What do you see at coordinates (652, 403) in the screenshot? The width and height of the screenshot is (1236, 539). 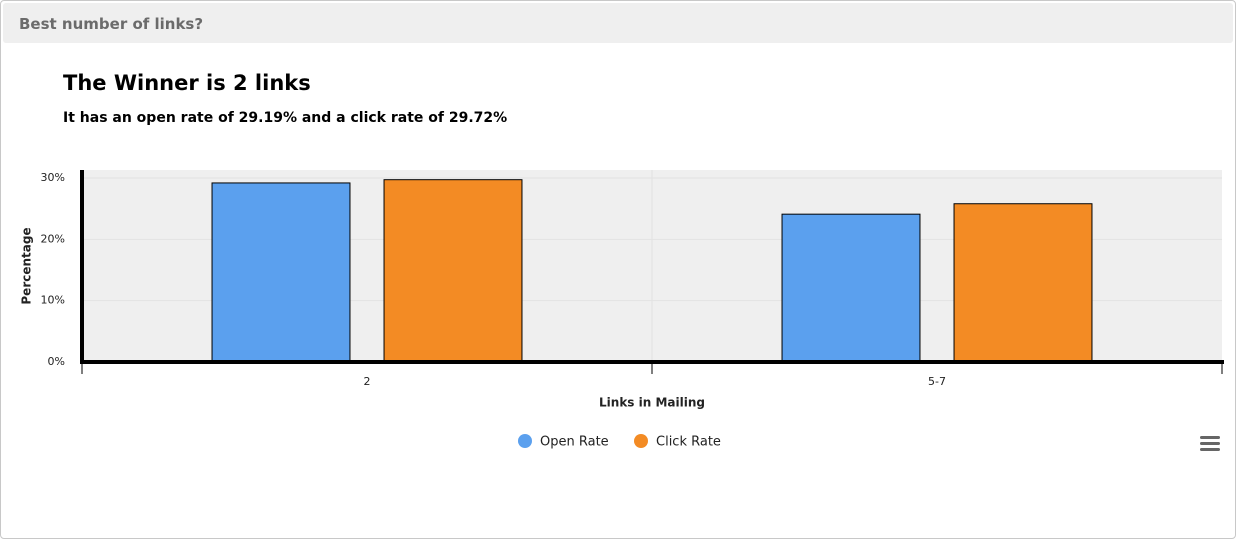 I see `x-axis-title: Links in Mailing` at bounding box center [652, 403].